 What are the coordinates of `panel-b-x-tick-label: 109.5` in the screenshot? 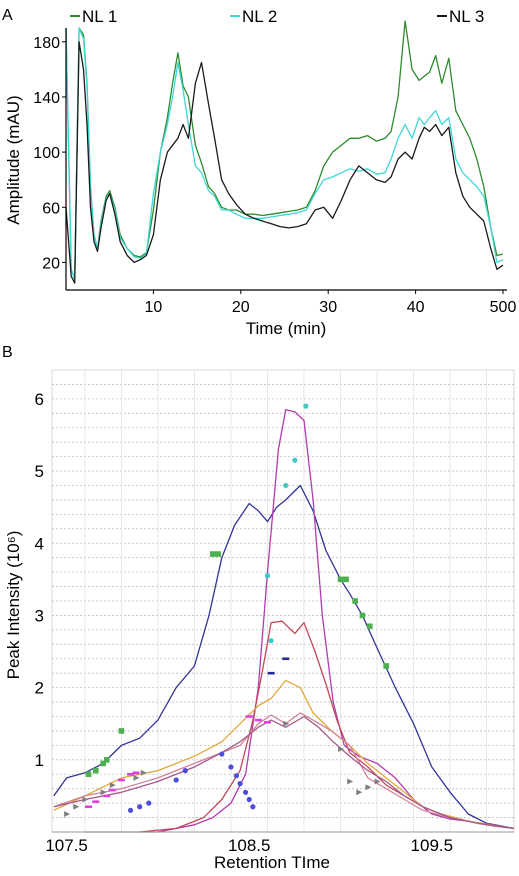 It's located at (432, 845).